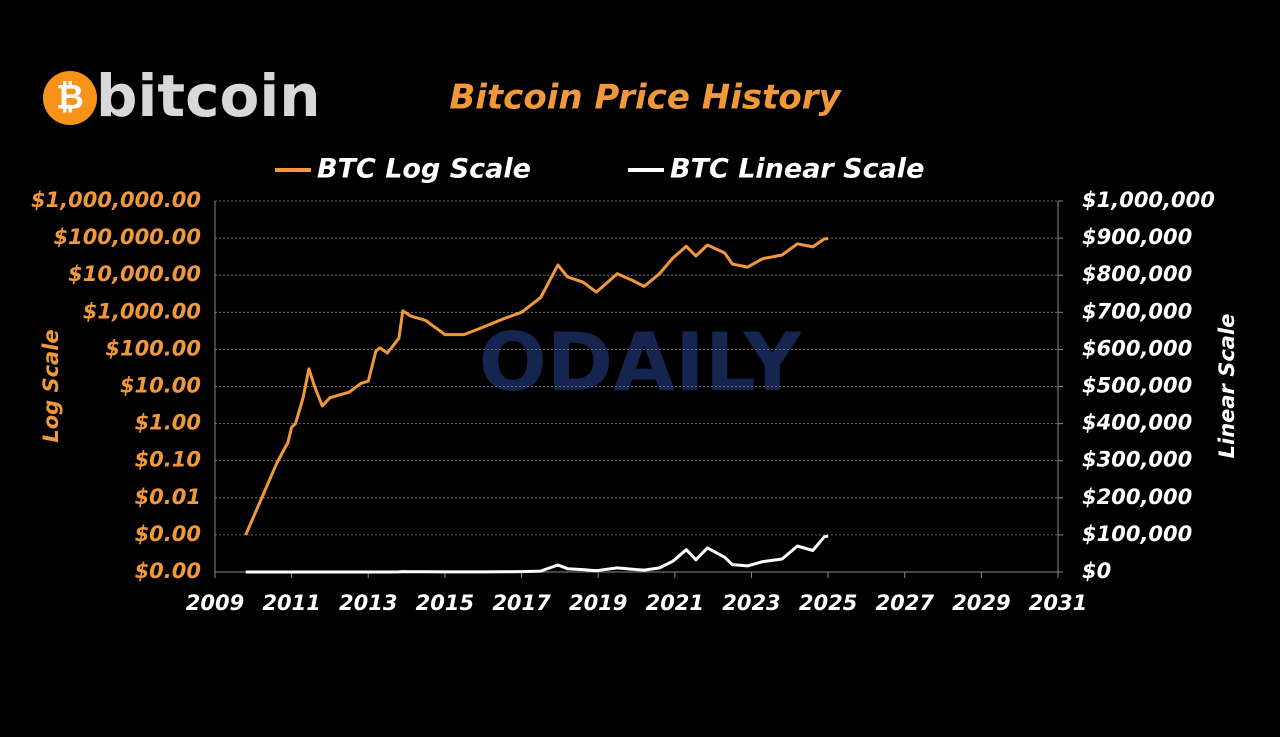  I want to click on logo-wordmark: bitcoin, so click(208, 96).